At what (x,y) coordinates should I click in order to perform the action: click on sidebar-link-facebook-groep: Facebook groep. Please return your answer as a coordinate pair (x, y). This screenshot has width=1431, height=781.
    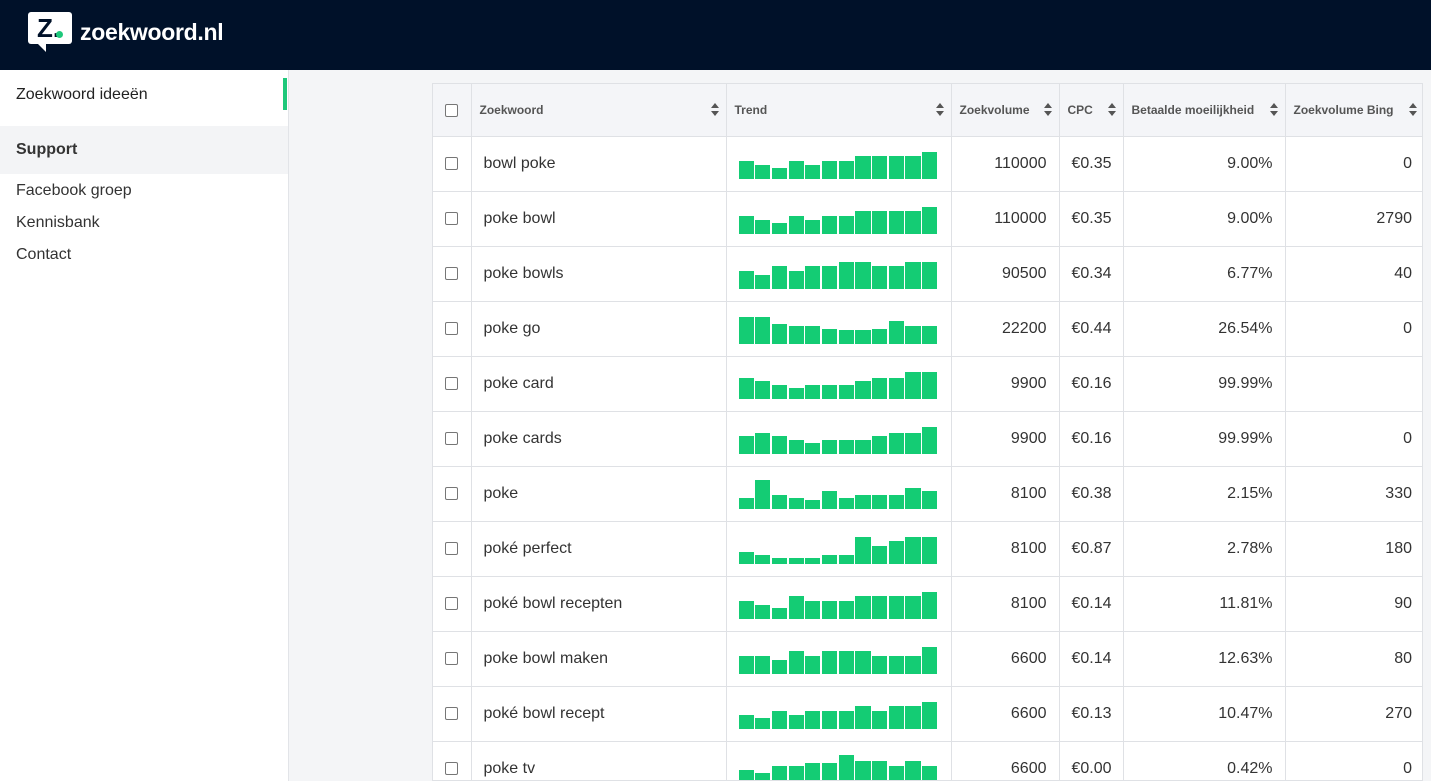
    Looking at the image, I should click on (74, 190).